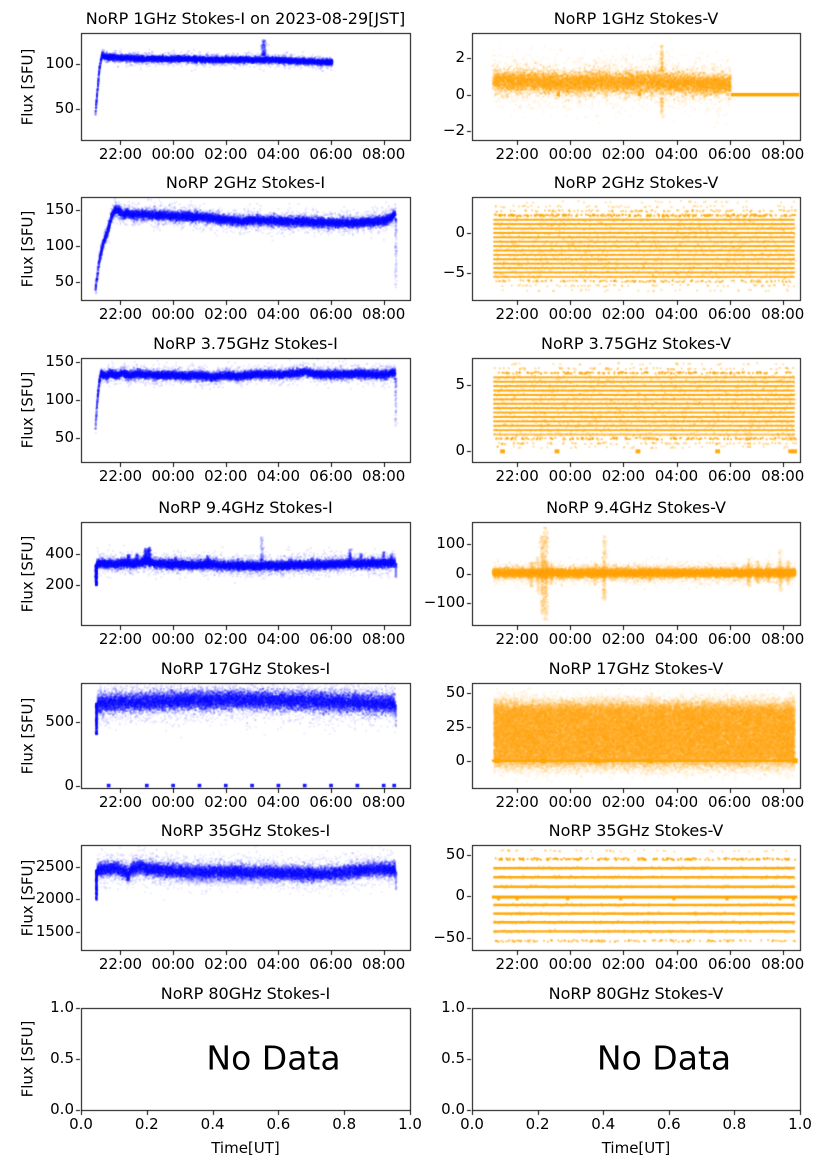  Describe the element at coordinates (278, 802) in the screenshot. I see `panel-8-xtick-3: 04:00` at that location.